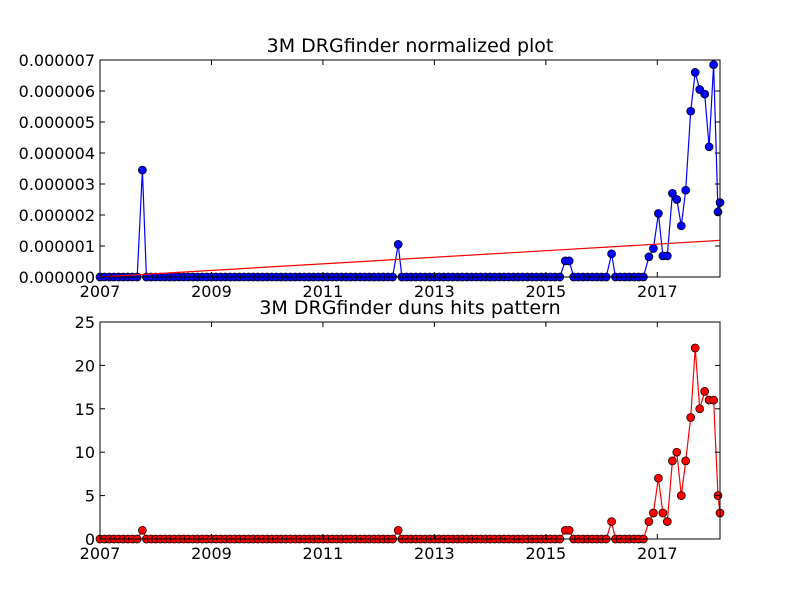 The image size is (800, 600). I want to click on top-plot-title: 3M DRGfinder normalized plot, so click(410, 46).